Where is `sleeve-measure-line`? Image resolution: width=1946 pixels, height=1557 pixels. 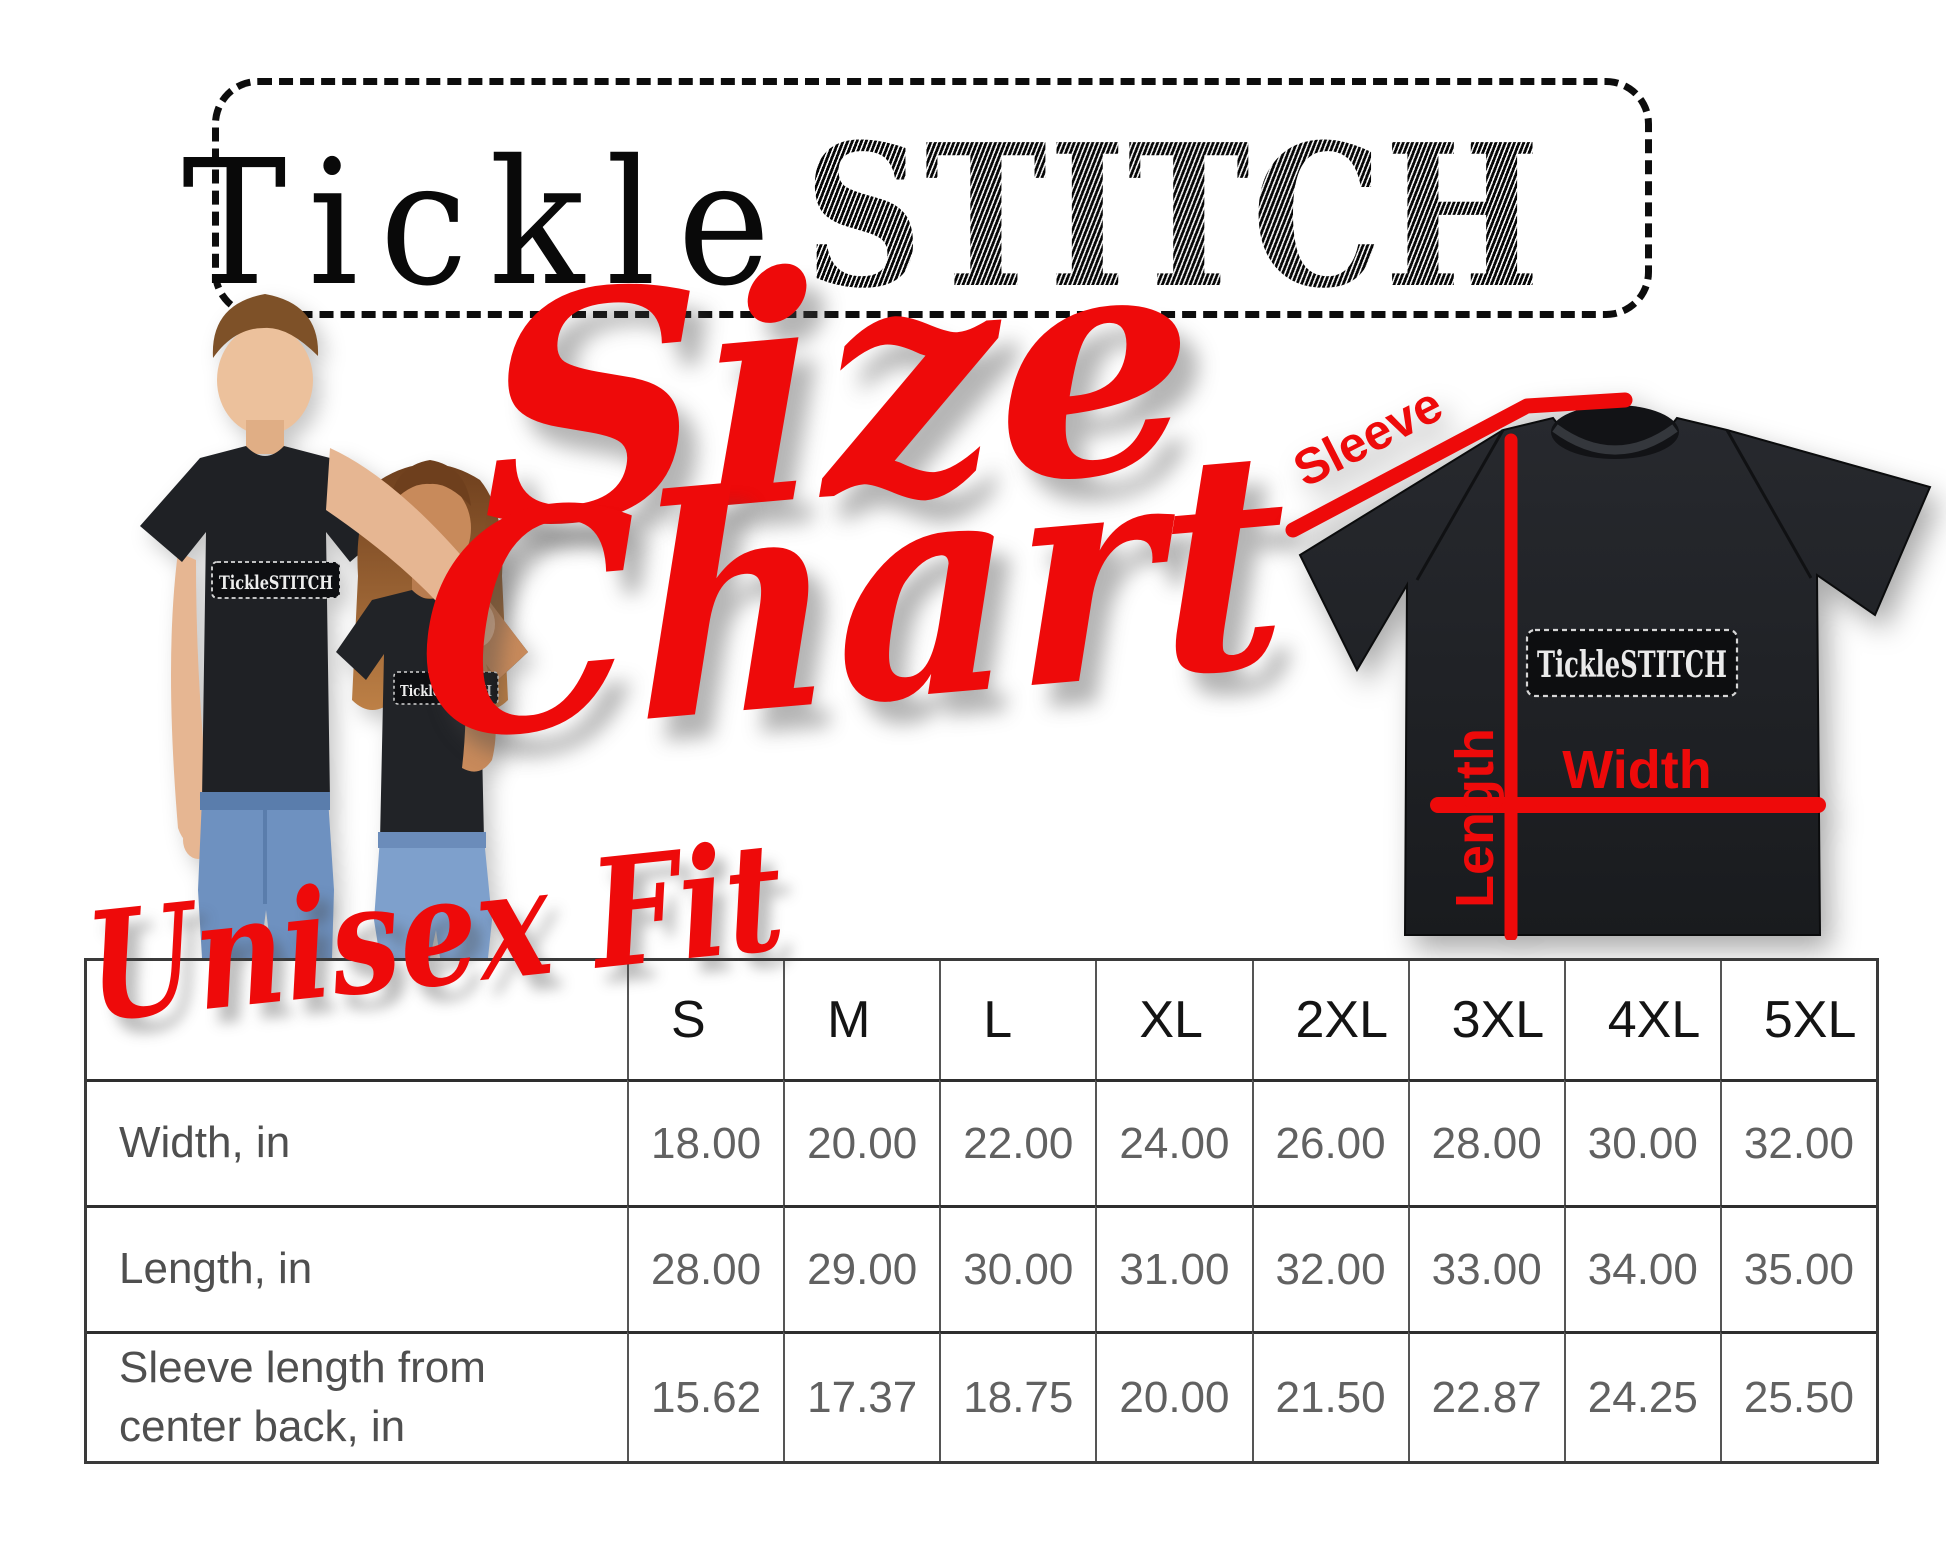 sleeve-measure-line is located at coordinates (1459, 465).